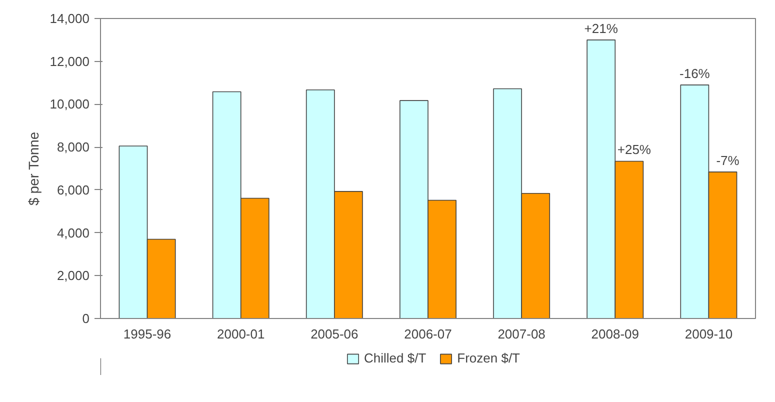  Describe the element at coordinates (73, 147) in the screenshot. I see `y-tick-label: 8,000` at that location.